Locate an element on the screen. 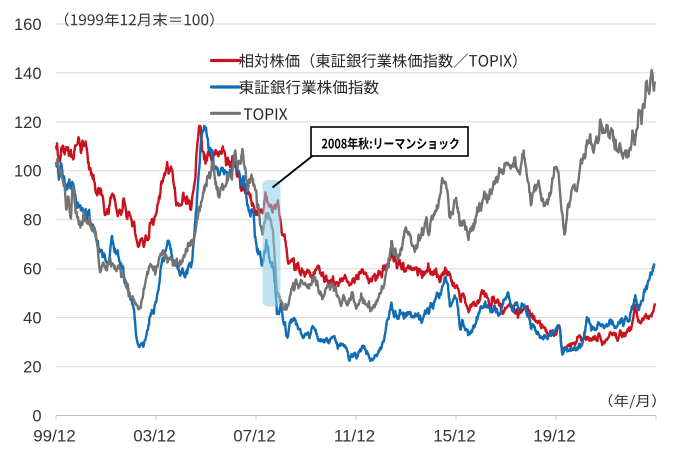  svg-text: 99/12 is located at coordinates (54, 436).